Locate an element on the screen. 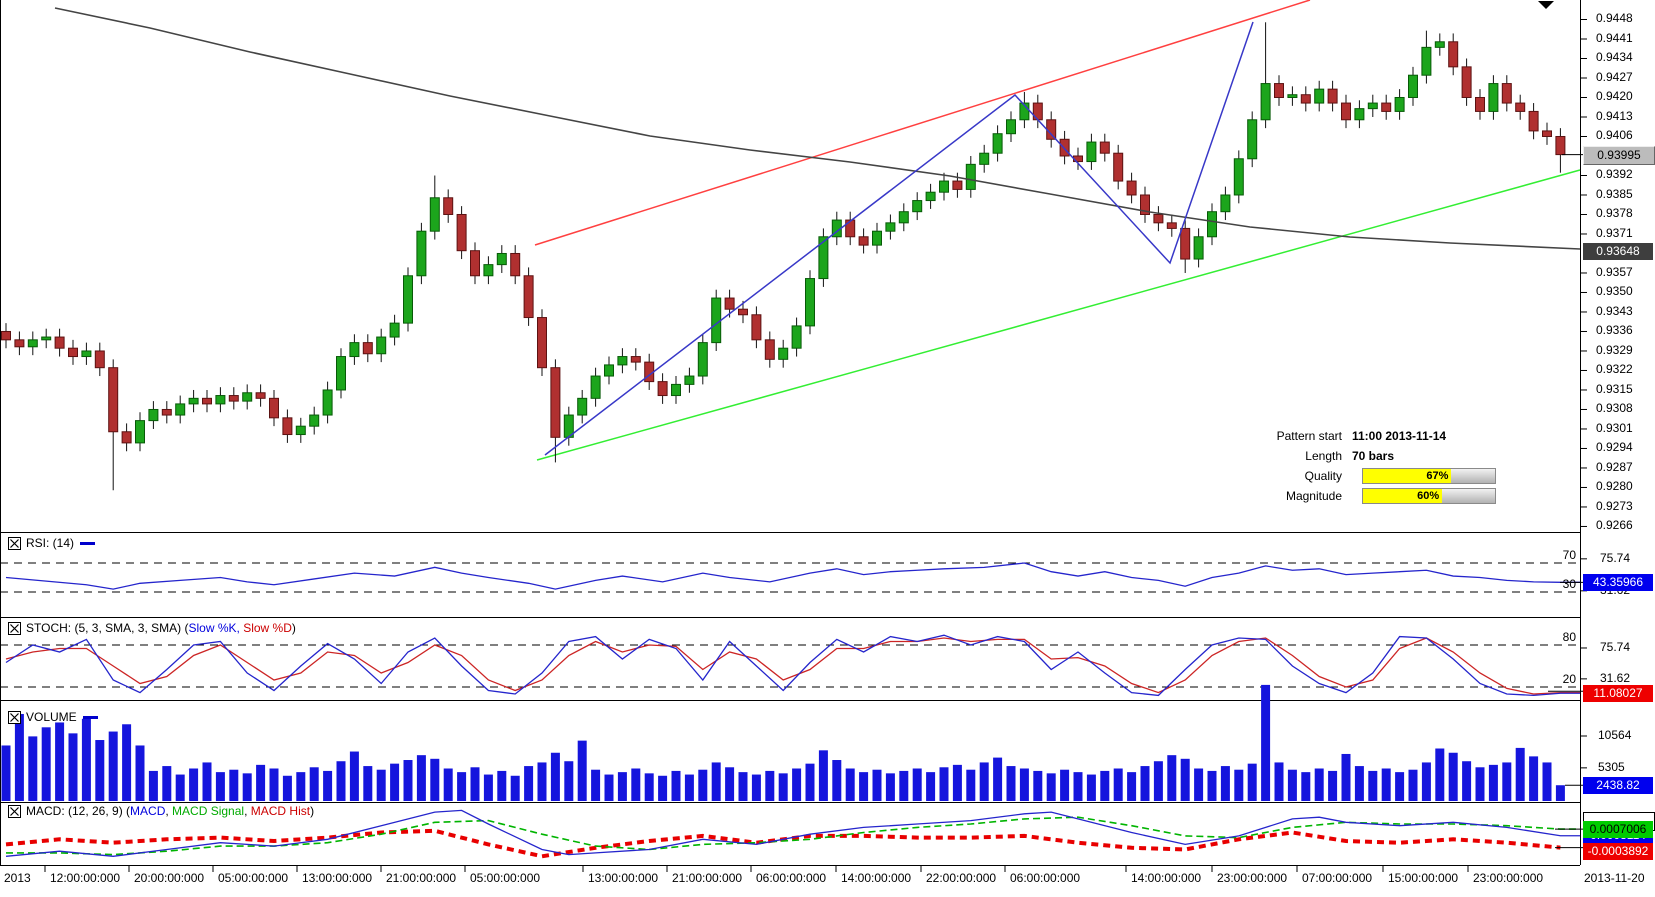 The image size is (1655, 897). volume-bars is located at coordinates (783, 742).